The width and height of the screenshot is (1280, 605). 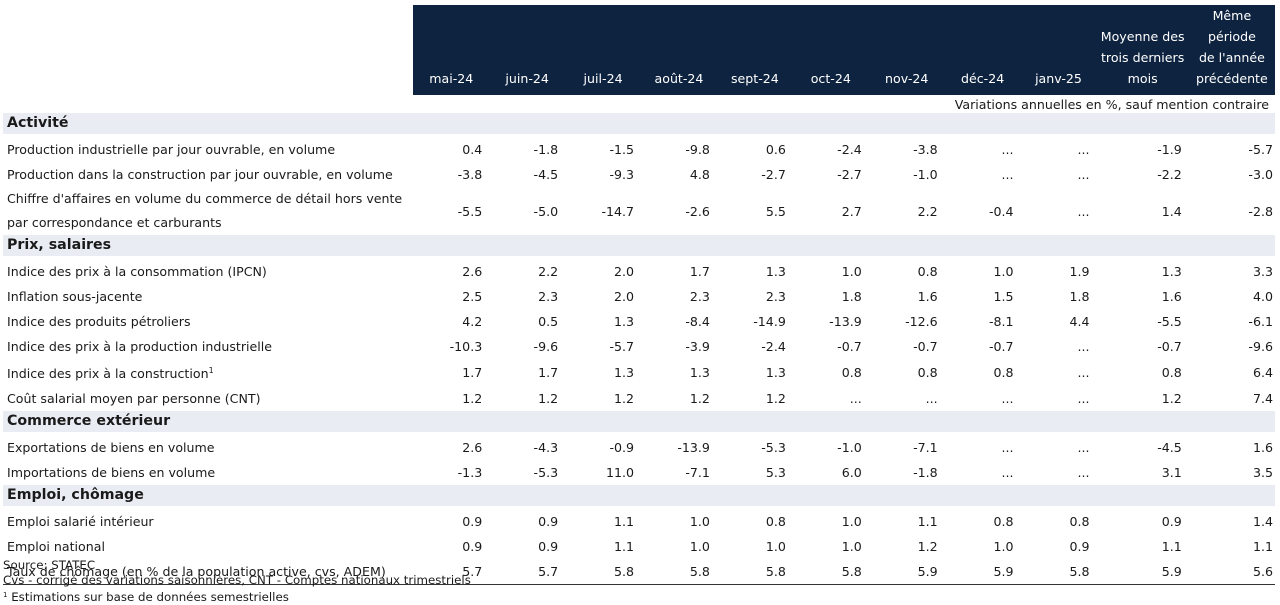 I want to click on value-cell: -2.4, so click(x=849, y=149).